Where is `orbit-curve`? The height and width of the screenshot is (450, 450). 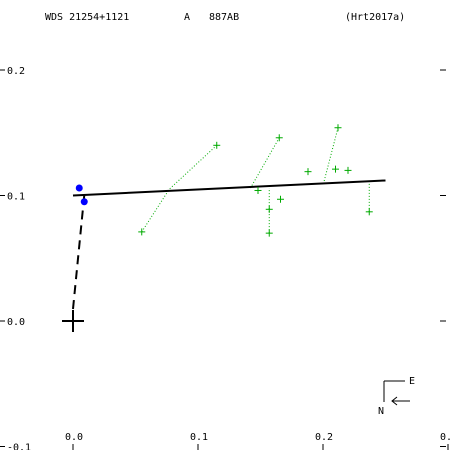 orbit-curve is located at coordinates (229, 188).